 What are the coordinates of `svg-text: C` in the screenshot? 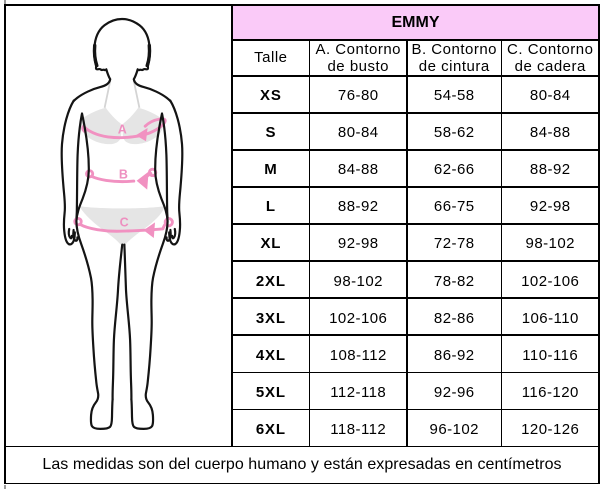 It's located at (124, 223).